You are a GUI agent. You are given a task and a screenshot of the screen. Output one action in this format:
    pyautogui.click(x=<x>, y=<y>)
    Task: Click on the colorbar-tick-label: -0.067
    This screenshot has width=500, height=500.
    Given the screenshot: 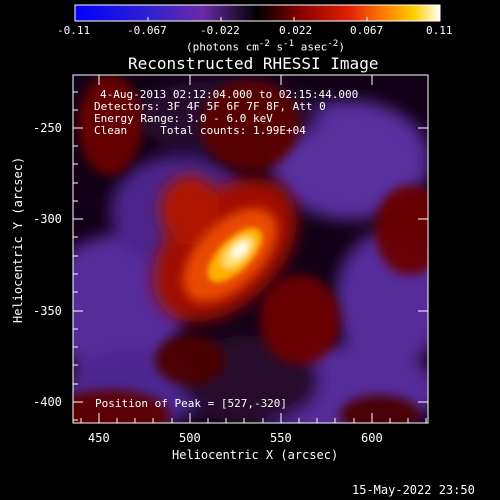 What is the action you would take?
    pyautogui.click(x=147, y=30)
    